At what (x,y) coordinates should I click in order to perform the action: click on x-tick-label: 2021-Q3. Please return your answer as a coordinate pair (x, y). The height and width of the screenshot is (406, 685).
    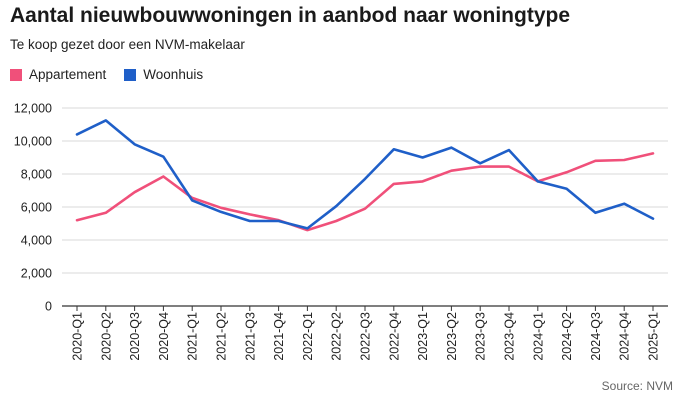
    Looking at the image, I should click on (250, 336).